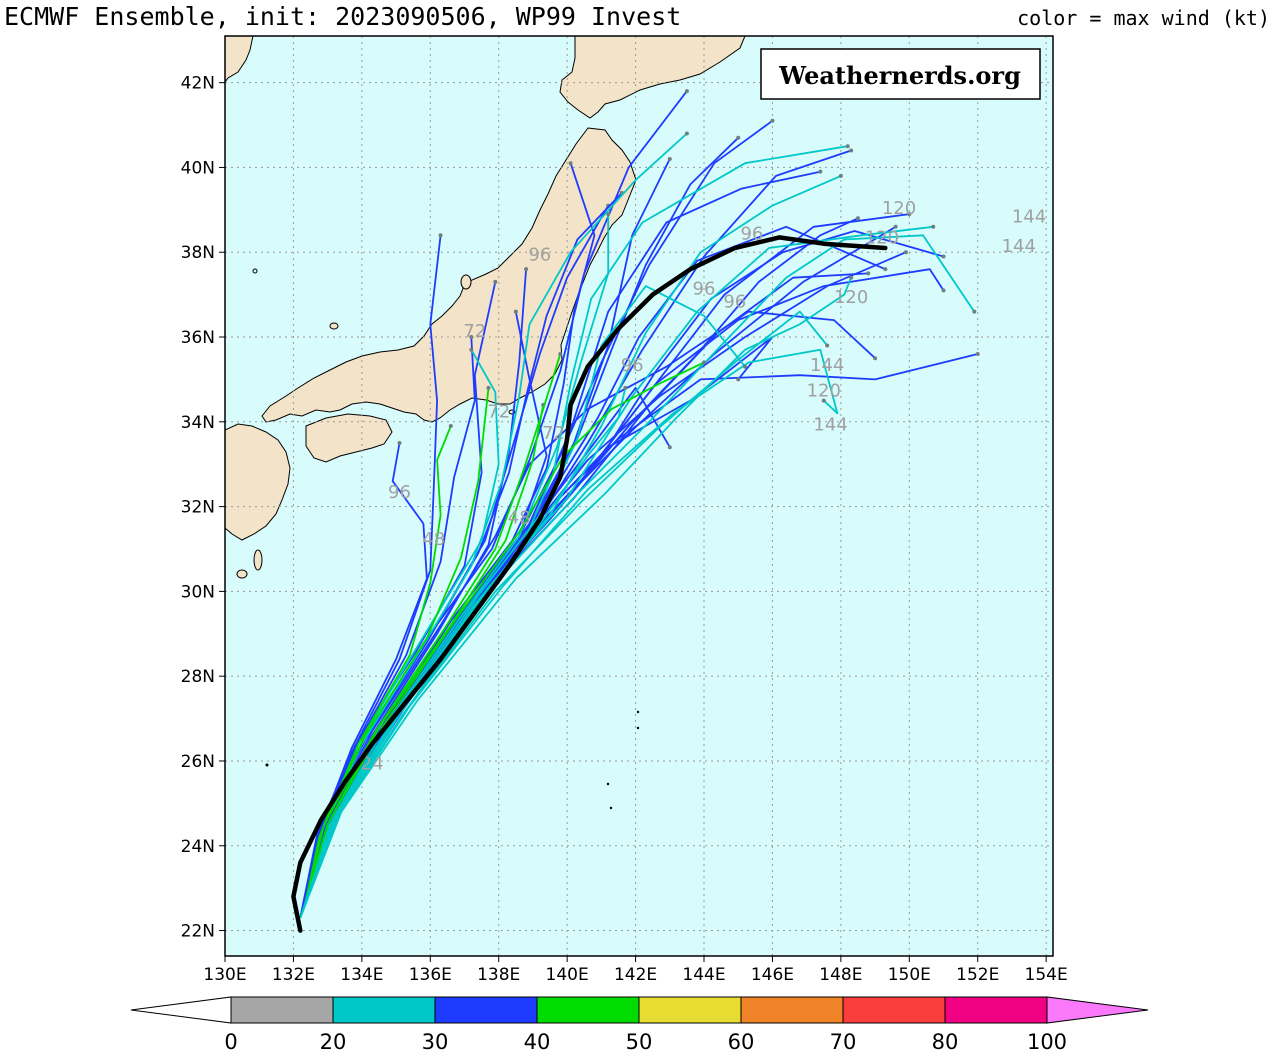 The width and height of the screenshot is (1278, 1053). I want to click on lat-tick-label: 40N, so click(198, 168).